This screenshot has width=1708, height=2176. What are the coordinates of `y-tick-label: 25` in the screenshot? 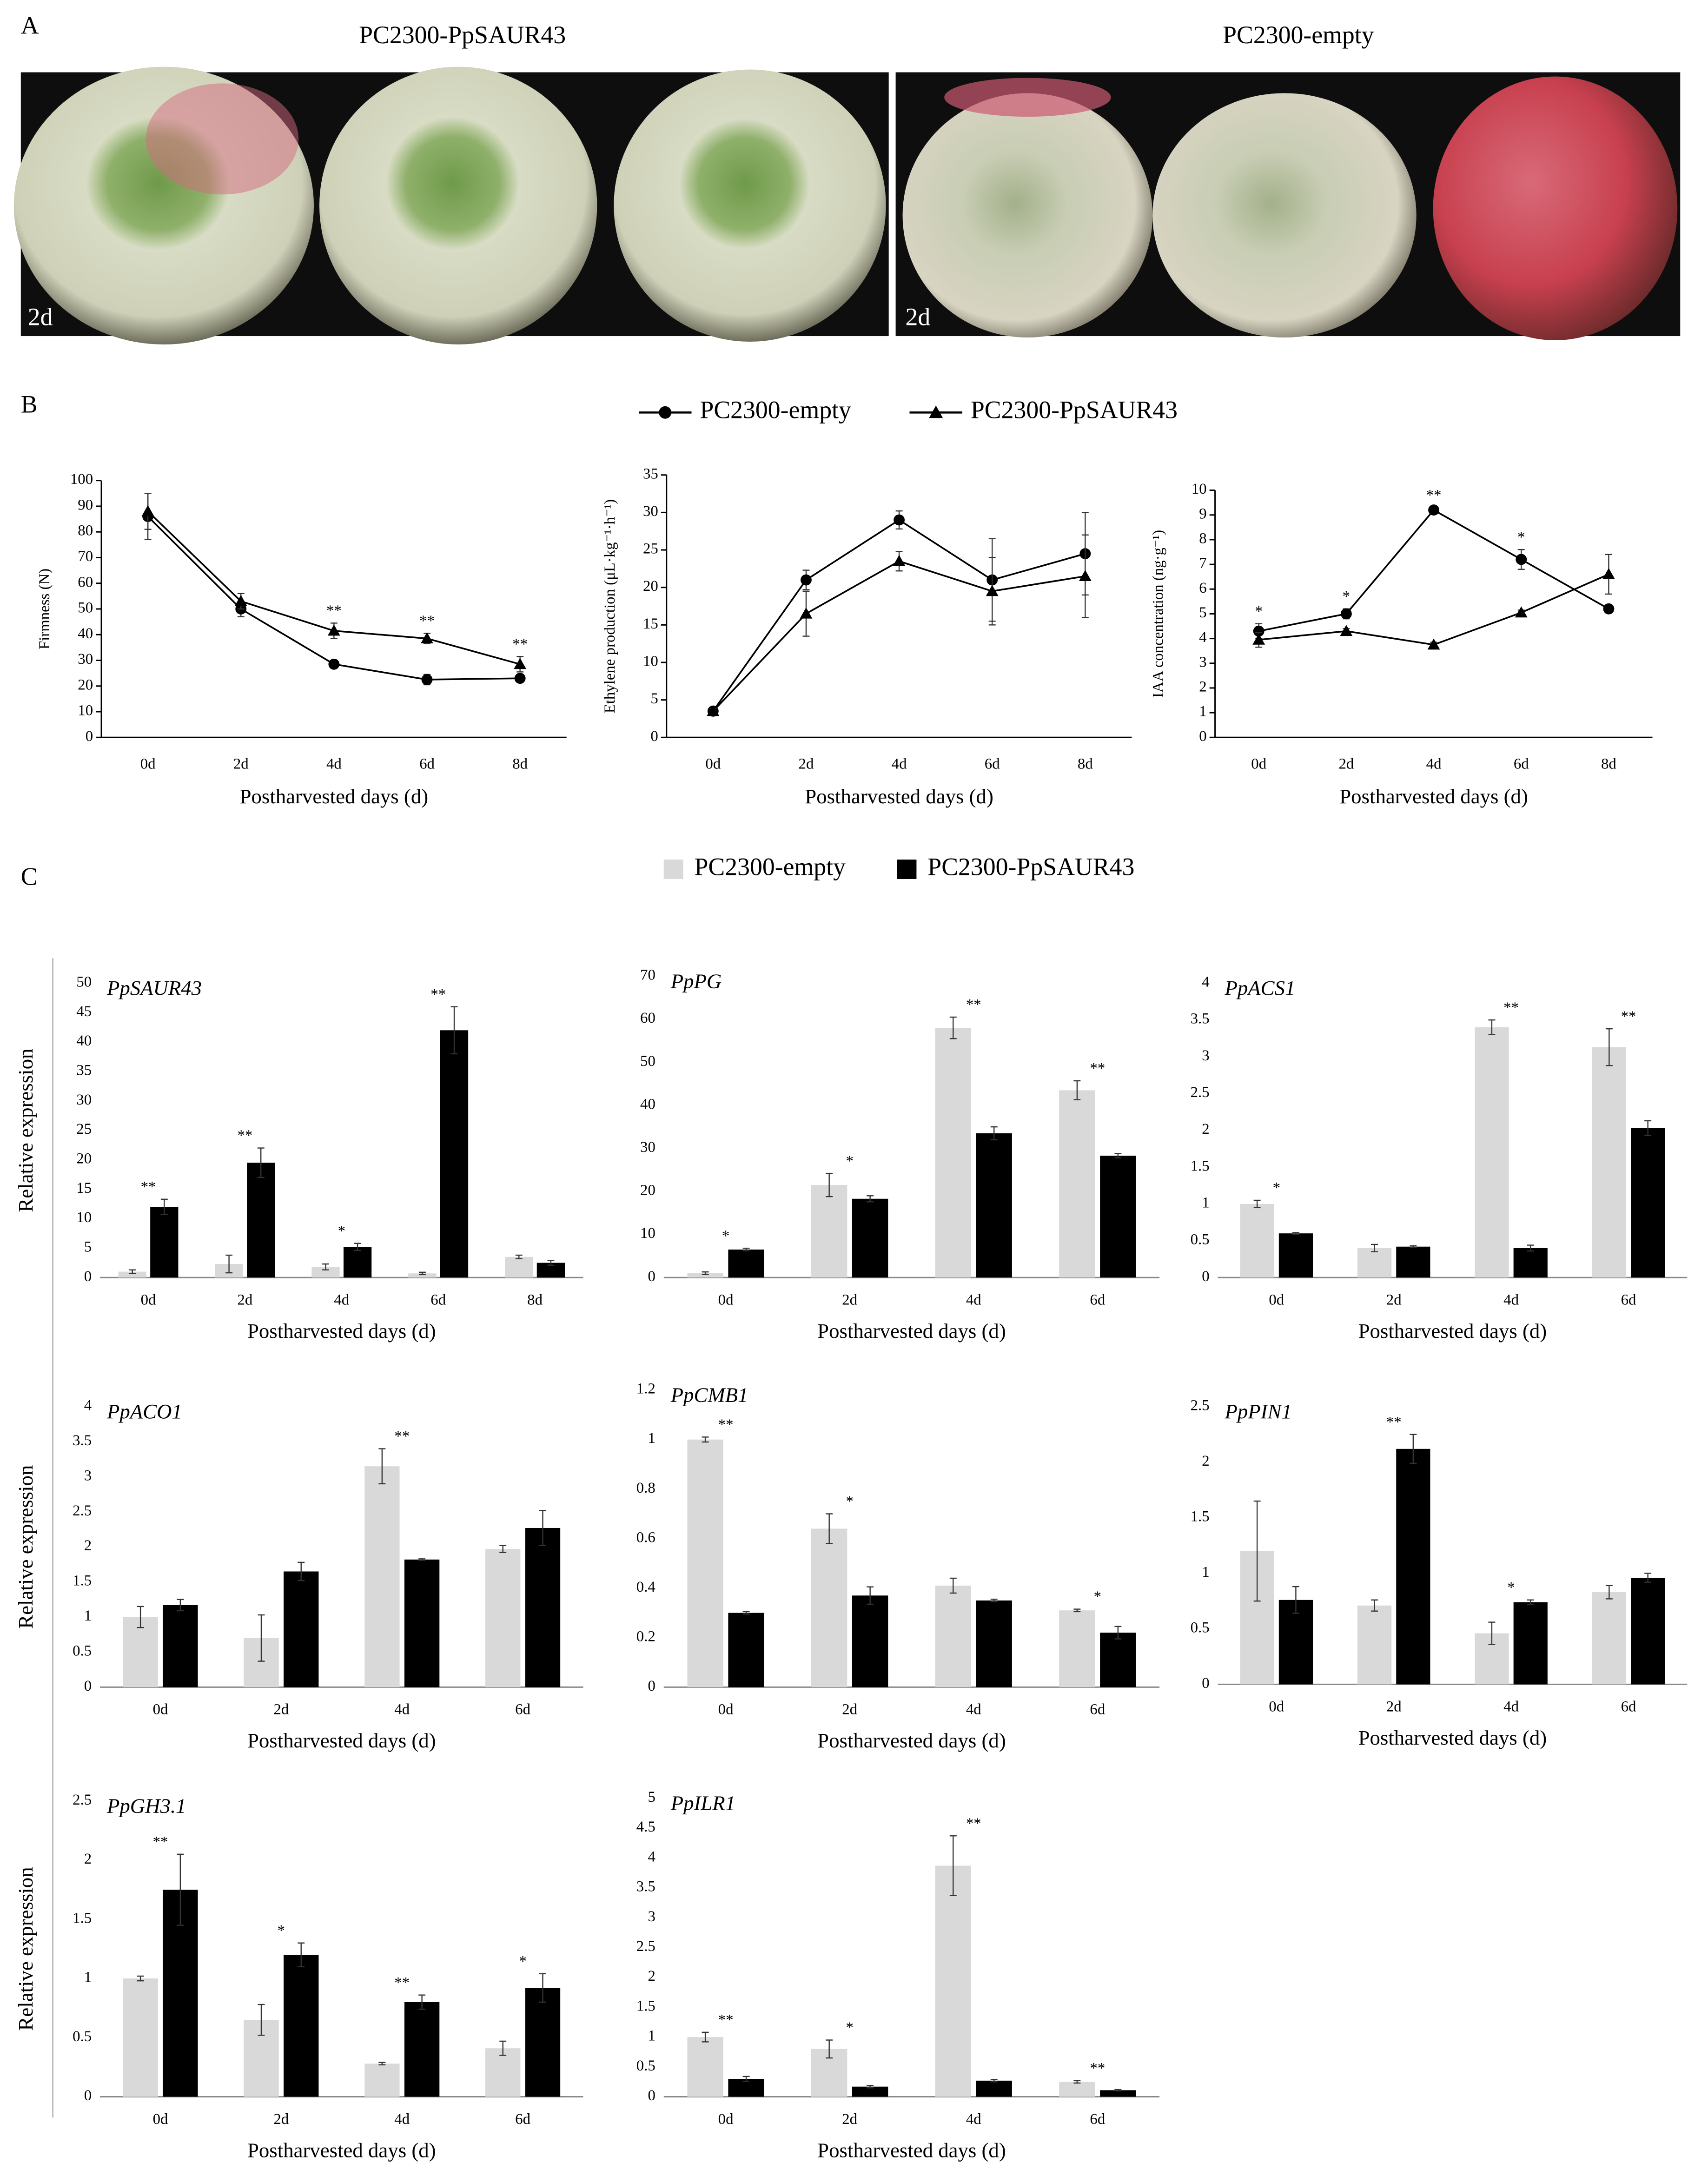 It's located at (650, 549).